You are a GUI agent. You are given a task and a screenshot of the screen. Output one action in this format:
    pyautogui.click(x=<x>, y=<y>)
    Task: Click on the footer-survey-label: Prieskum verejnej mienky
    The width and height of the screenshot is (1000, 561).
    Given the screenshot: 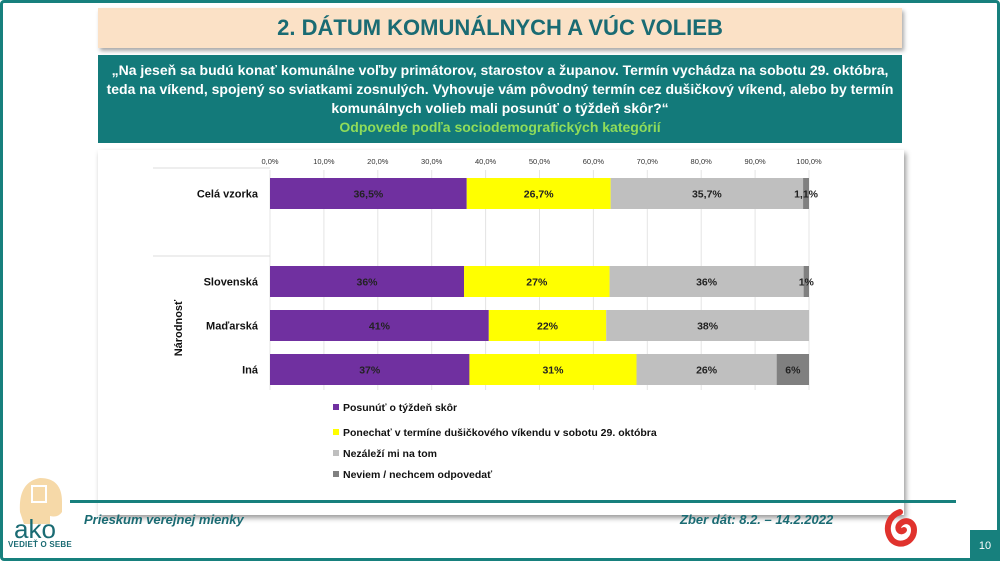 What is the action you would take?
    pyautogui.click(x=164, y=519)
    